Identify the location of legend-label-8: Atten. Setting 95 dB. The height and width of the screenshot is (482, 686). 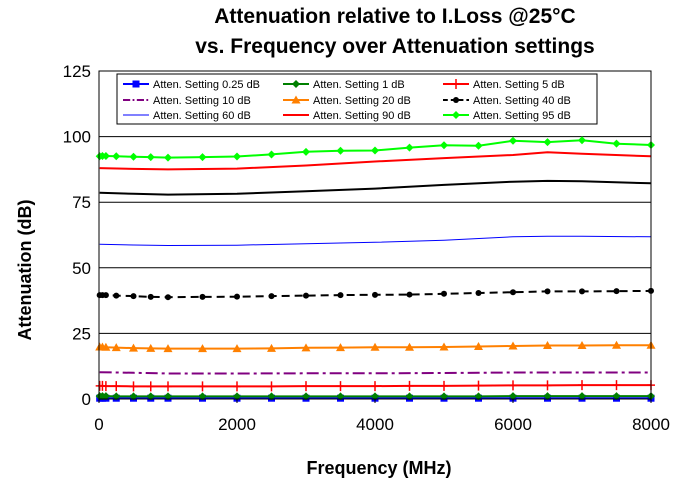
(522, 116).